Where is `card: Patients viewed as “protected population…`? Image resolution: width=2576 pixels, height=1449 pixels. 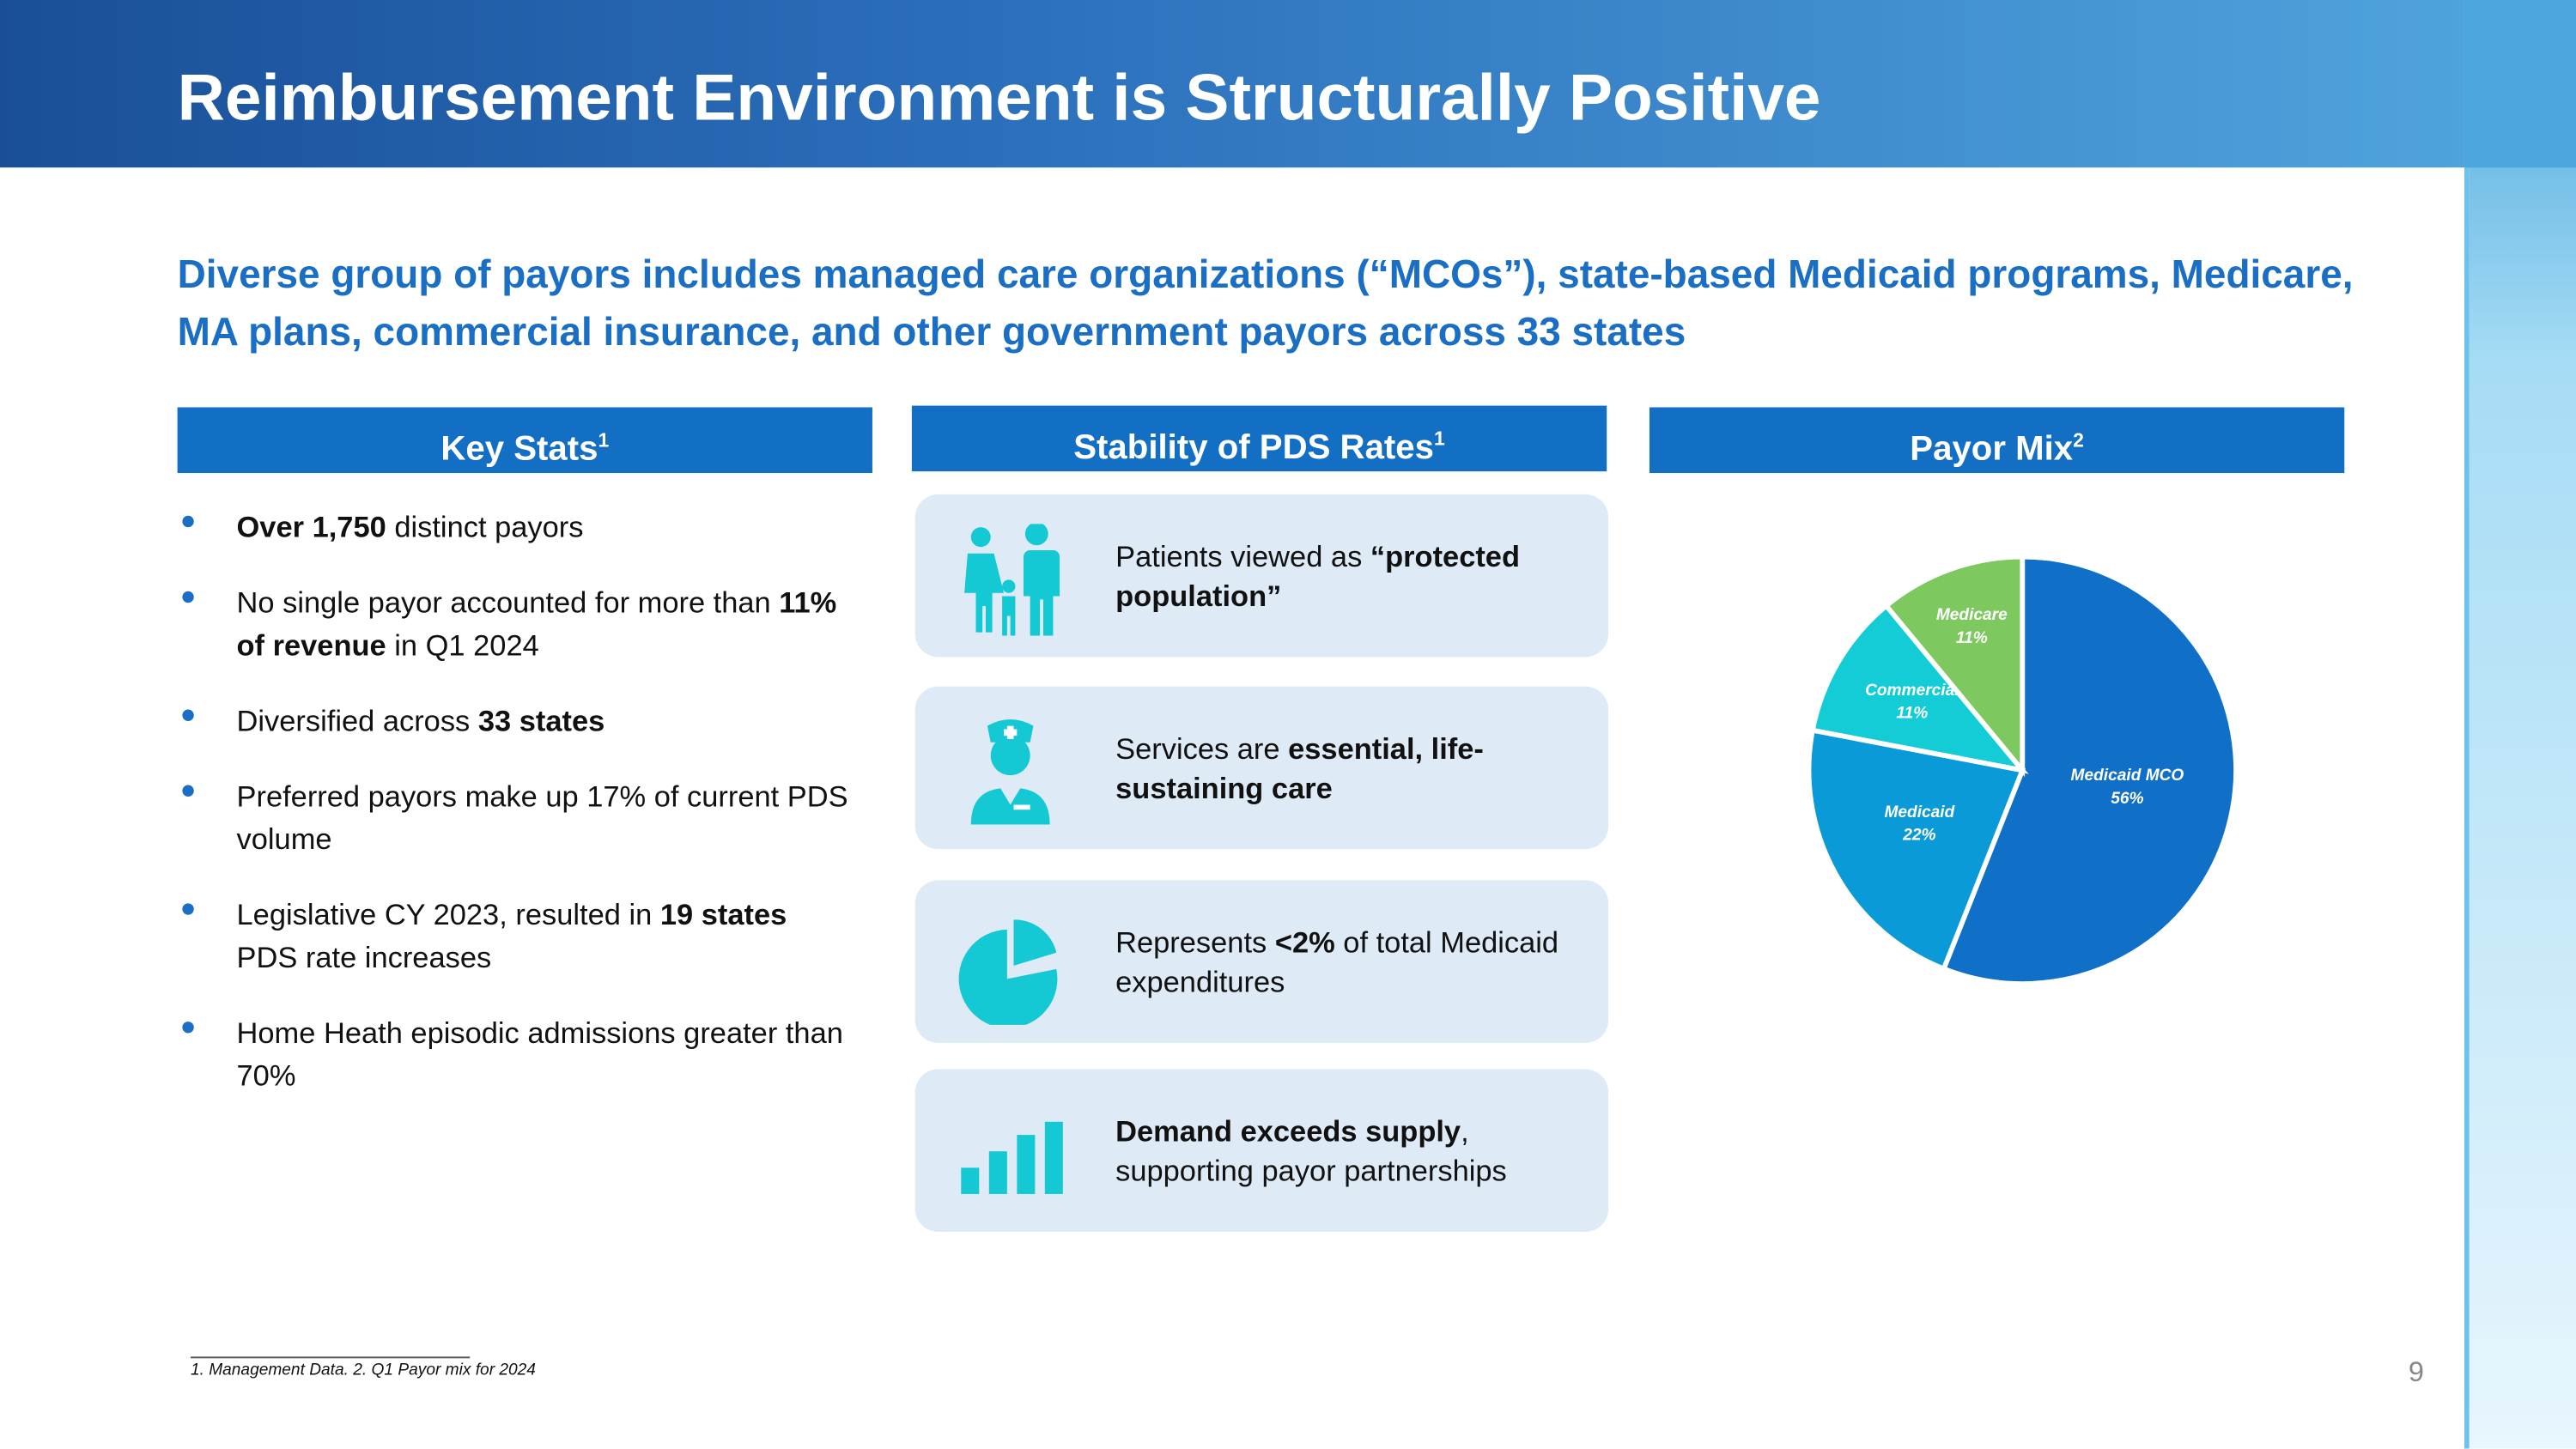
card: Patients viewed as “protected population… is located at coordinates (1261, 576).